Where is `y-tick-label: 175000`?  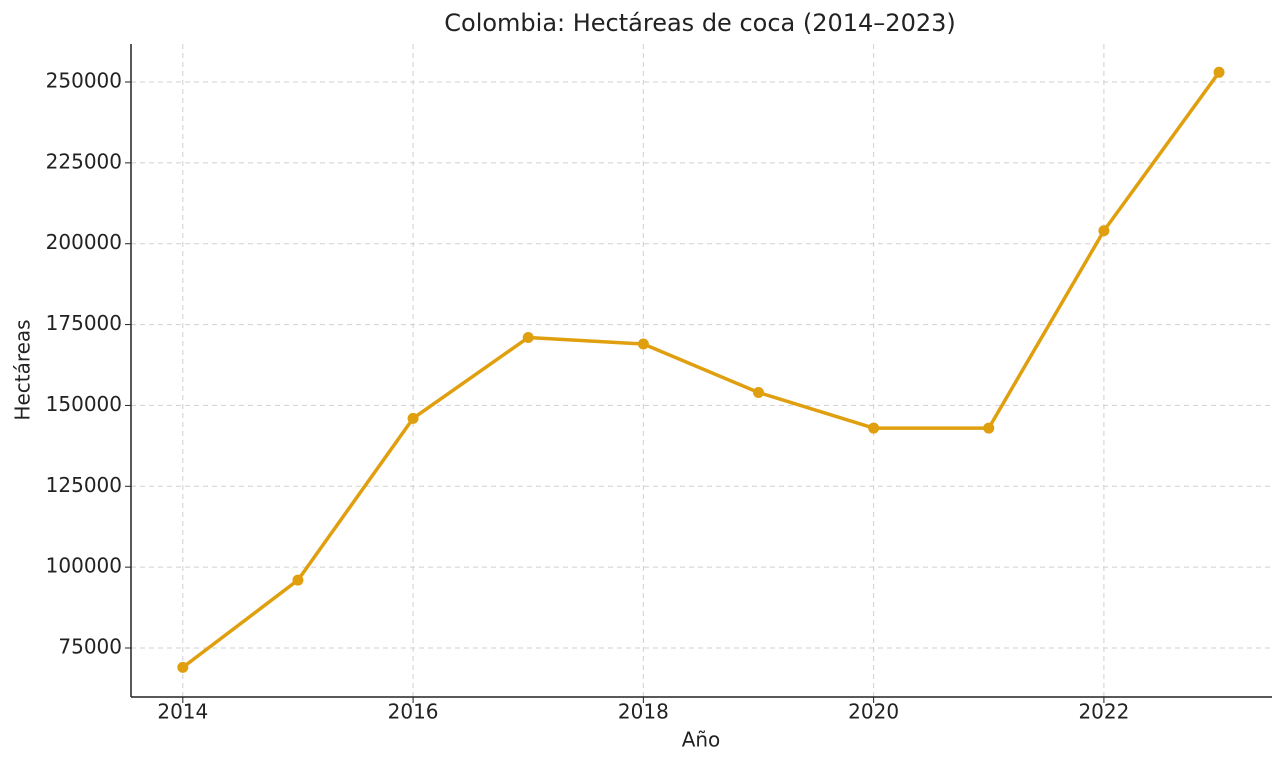 y-tick-label: 175000 is located at coordinates (84, 323).